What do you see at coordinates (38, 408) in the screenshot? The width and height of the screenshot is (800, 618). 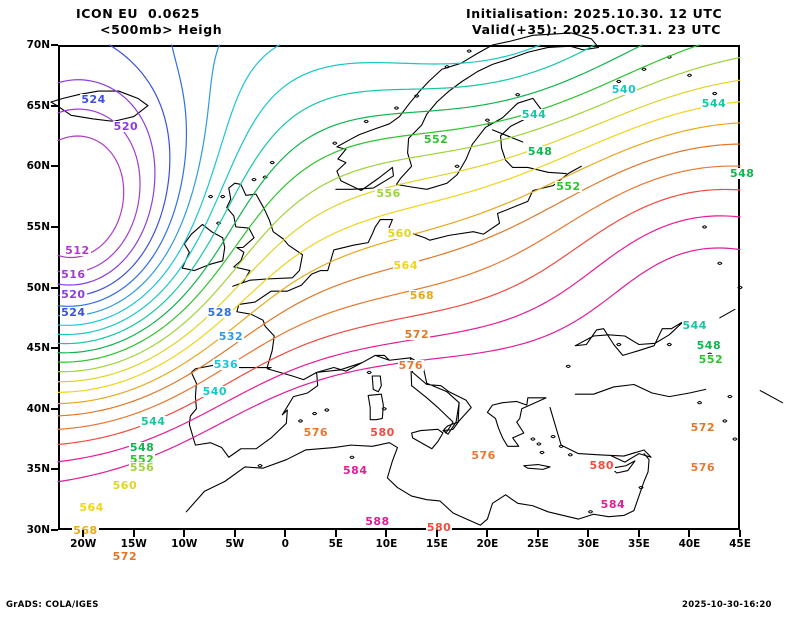 I see `y-axis-label: 40N` at bounding box center [38, 408].